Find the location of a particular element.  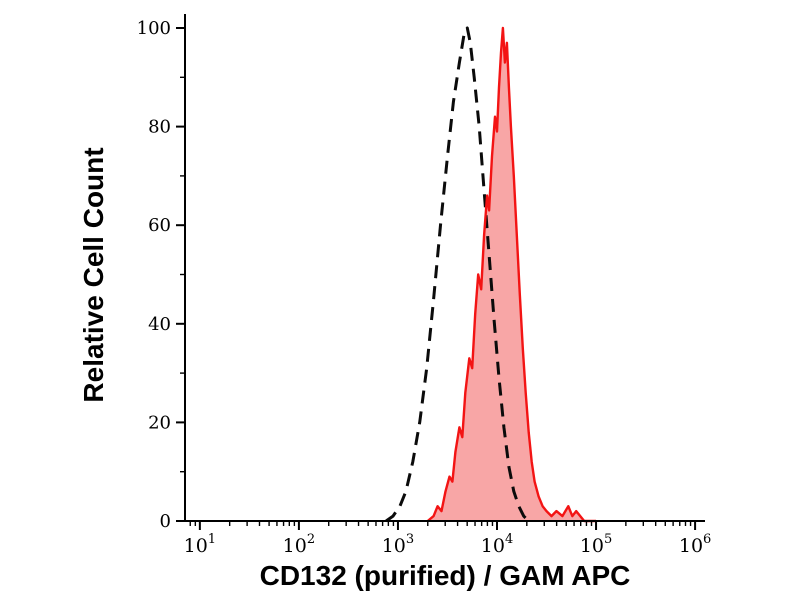

x-axis-ticks: 10¹ 10² 10³ 10⁴ 10⁵ 10⁶ is located at coordinates (447, 539).